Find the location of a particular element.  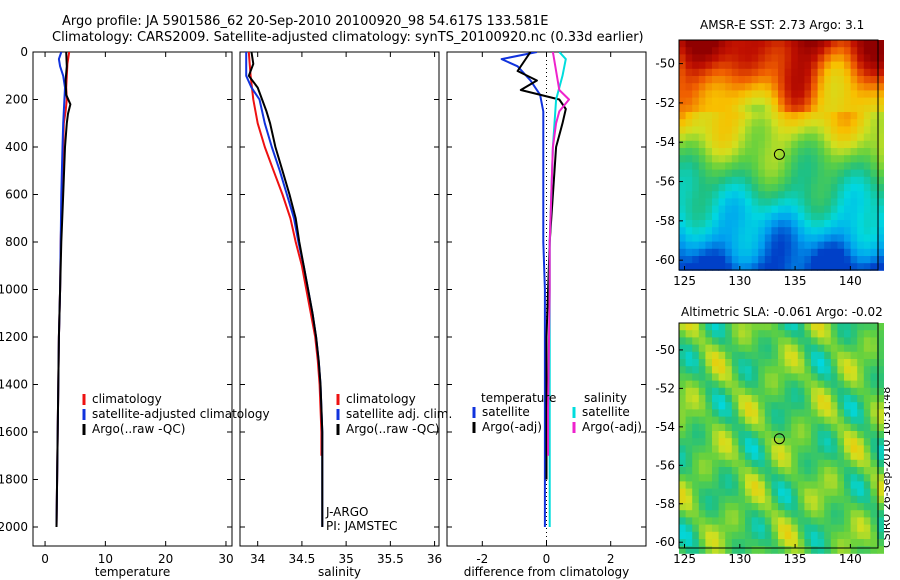

x-tick-label-salinity: 35 is located at coordinates (345, 559).